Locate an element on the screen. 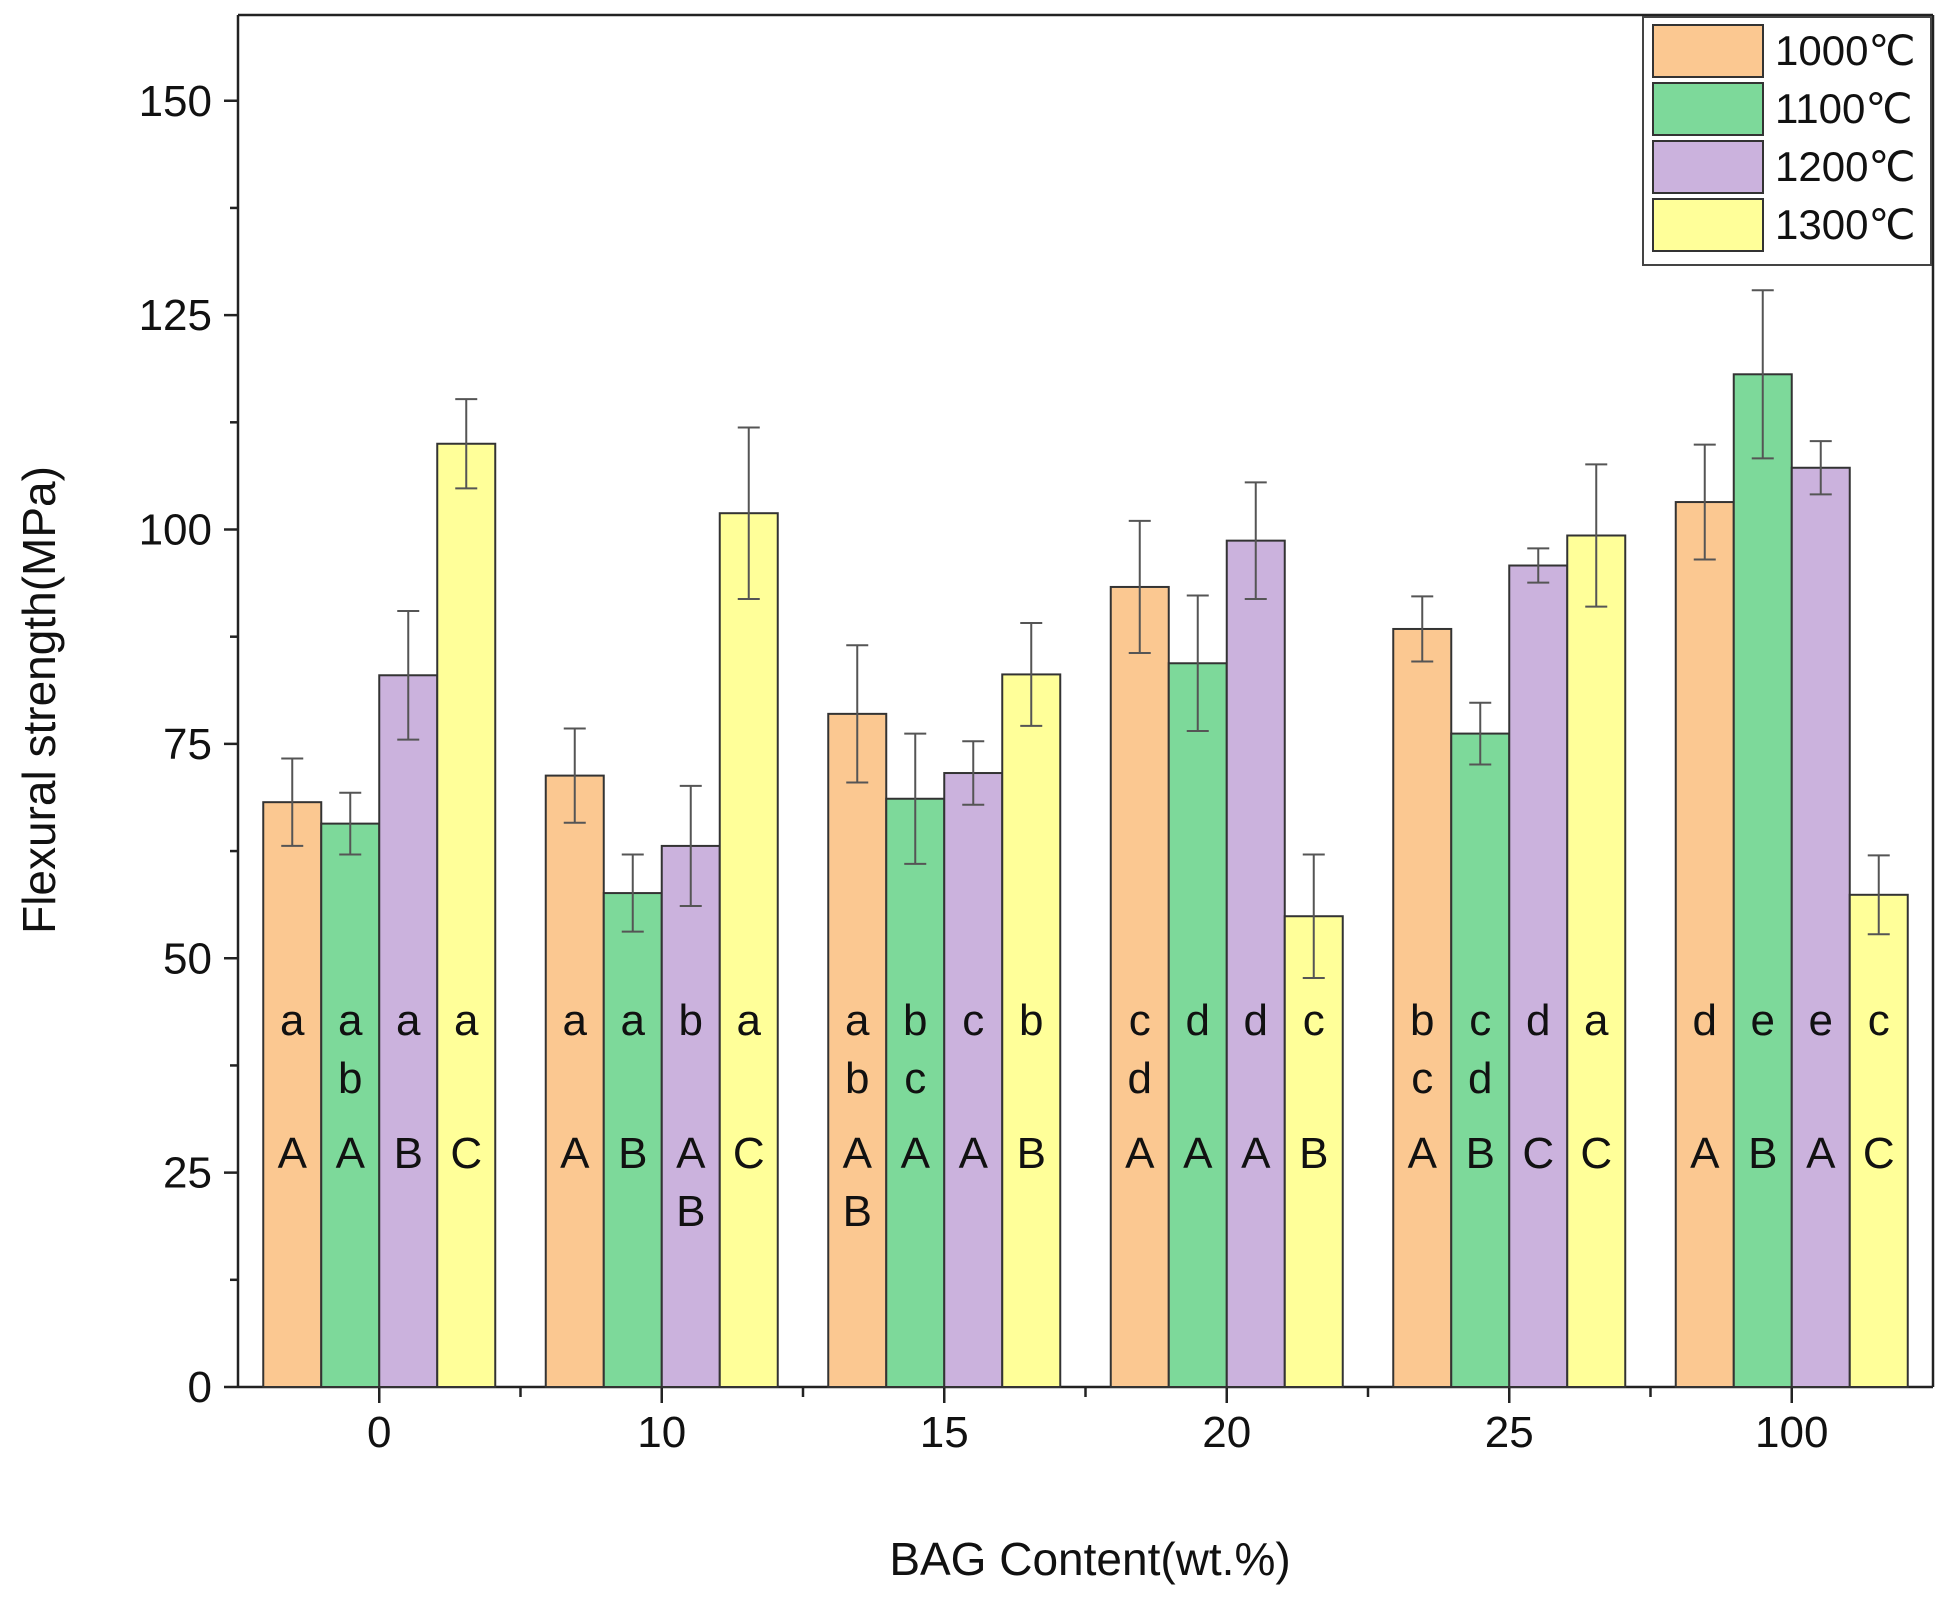  y-tick-label: 50 is located at coordinates (187, 958).